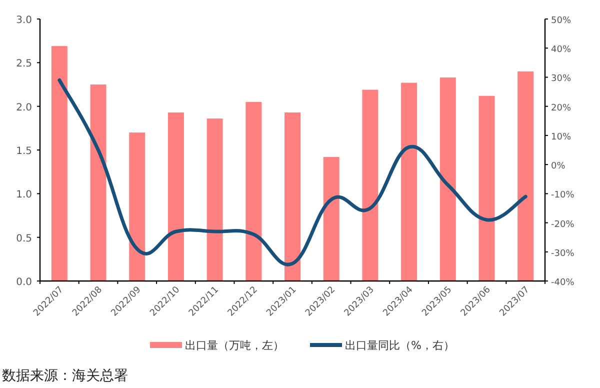  What do you see at coordinates (24, 151) in the screenshot?
I see `y-tick-label: 1.5` at bounding box center [24, 151].